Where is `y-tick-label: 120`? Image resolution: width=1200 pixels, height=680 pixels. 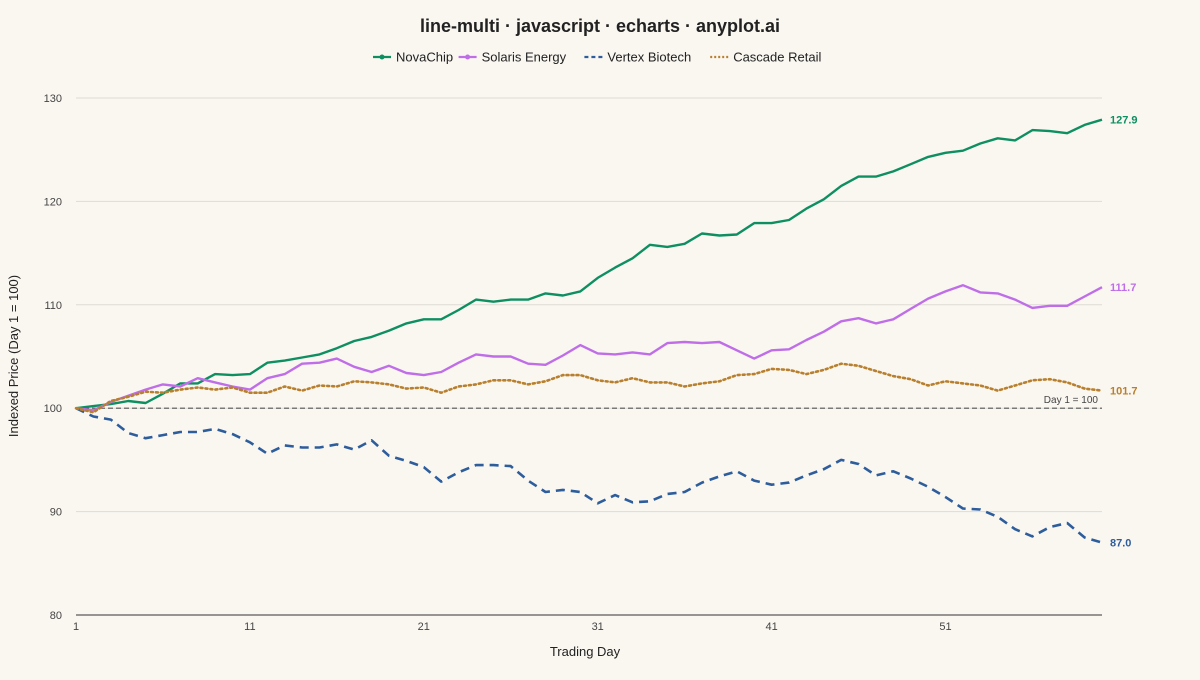 y-tick-label: 120 is located at coordinates (53, 202).